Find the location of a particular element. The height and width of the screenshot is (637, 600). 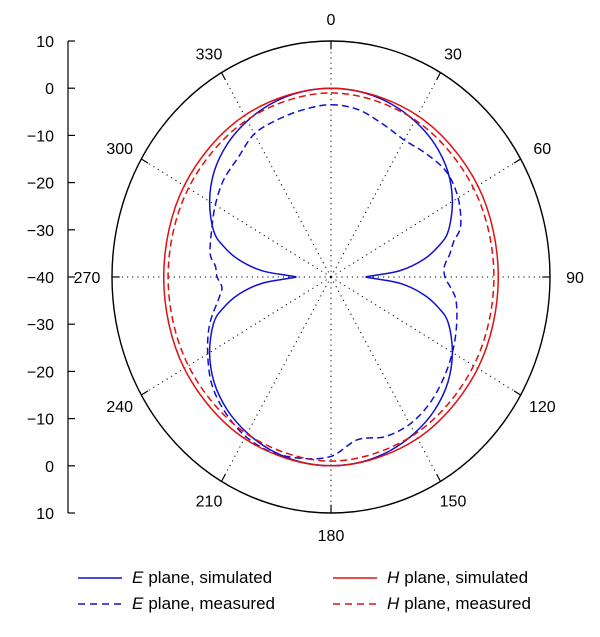

legend-item-h-simulated: H plane, simulated is located at coordinates (430, 578).